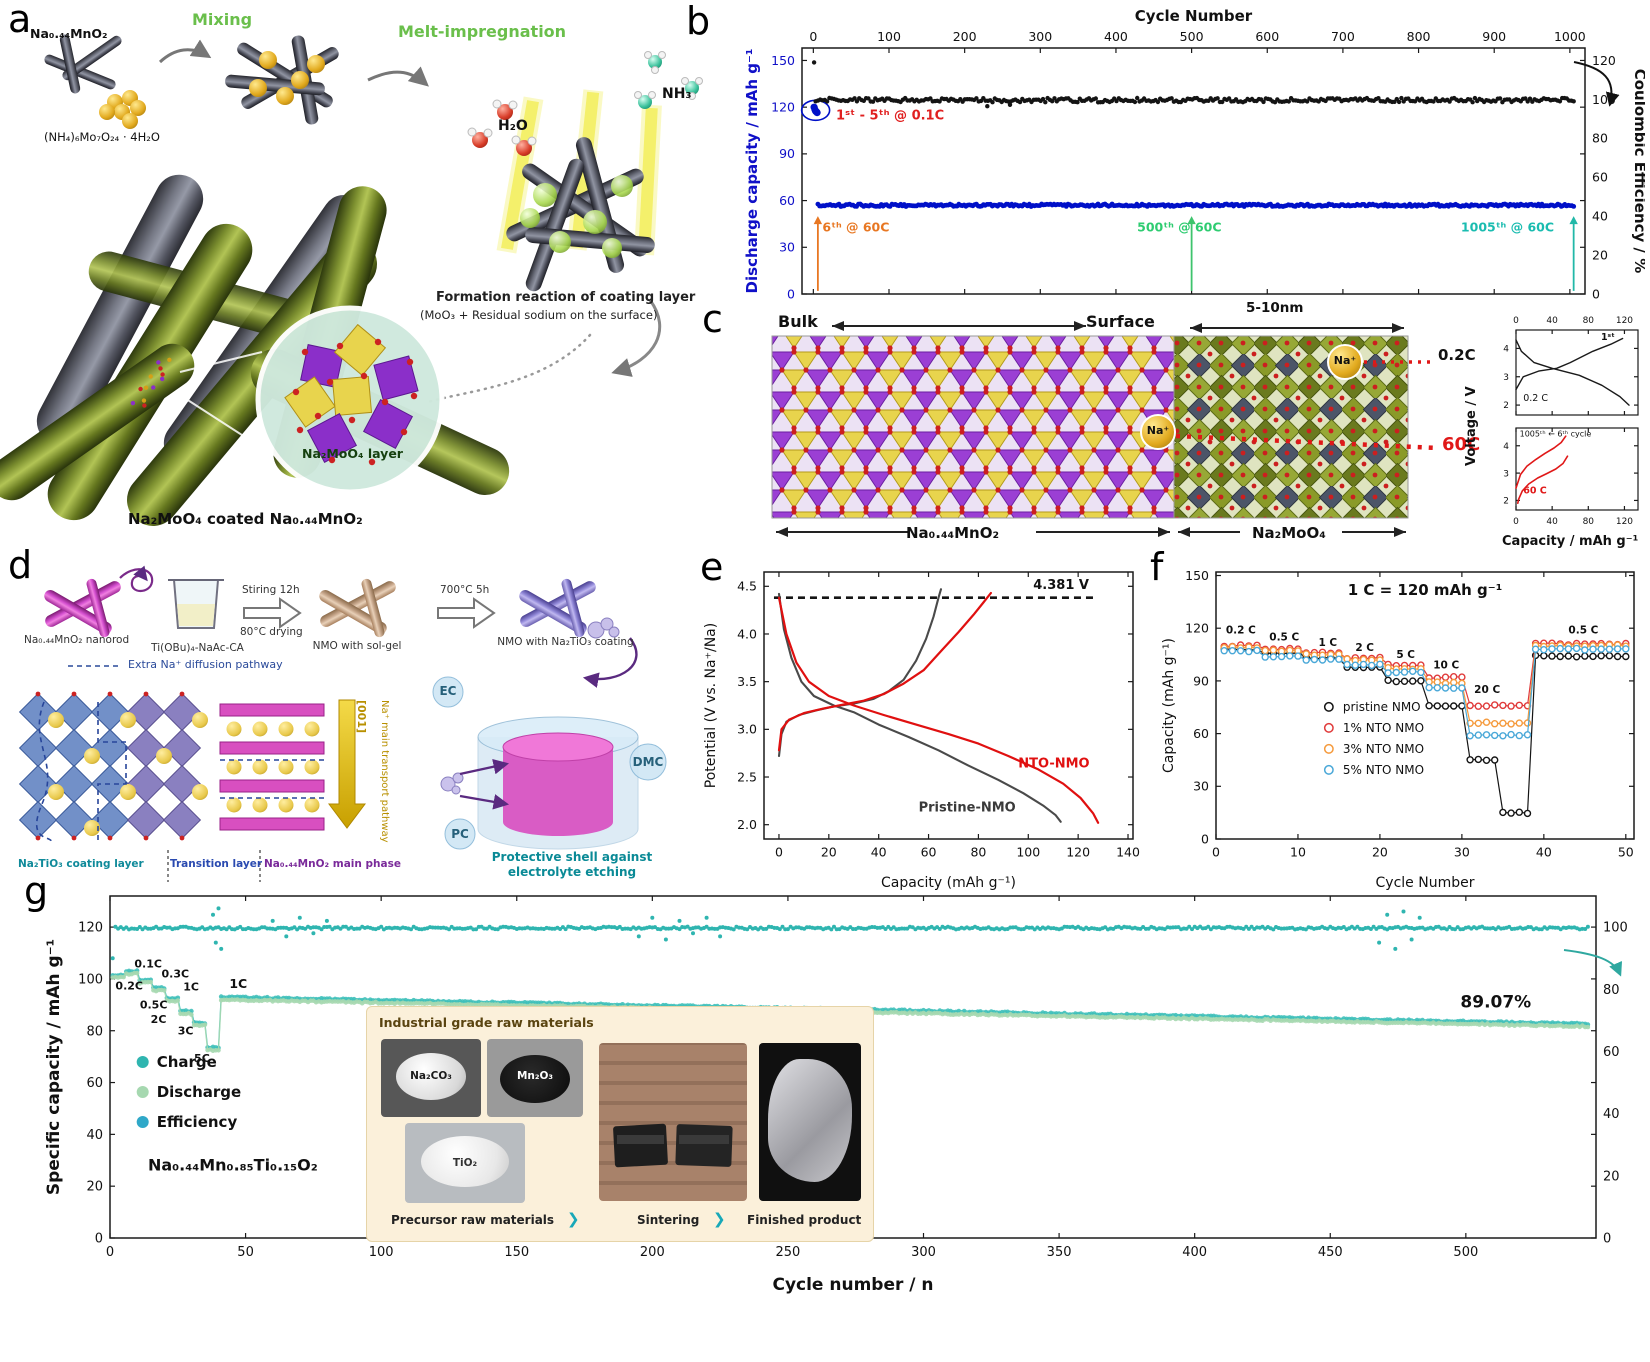 The width and height of the screenshot is (1650, 1362). Describe the element at coordinates (967, 807) in the screenshot. I see `chart-annotation: Pristine-NMO` at that location.